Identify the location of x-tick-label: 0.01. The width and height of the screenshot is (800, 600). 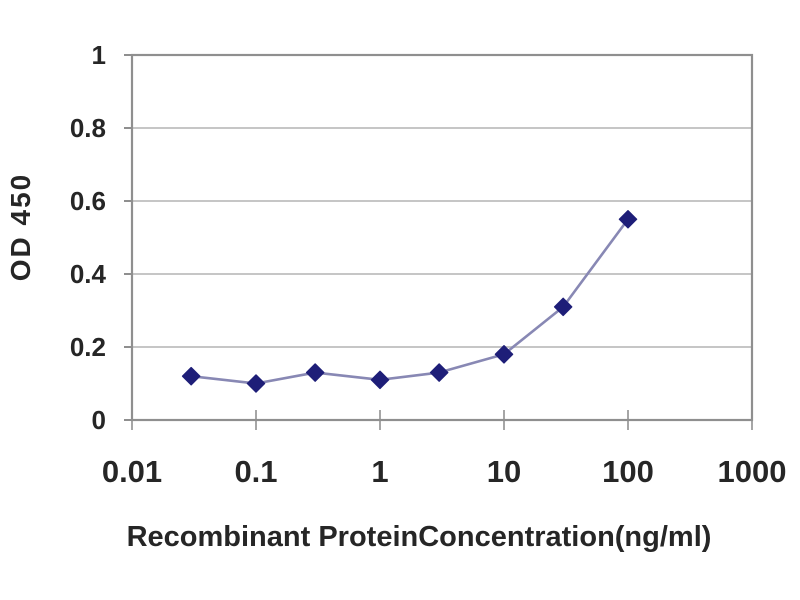
(132, 471).